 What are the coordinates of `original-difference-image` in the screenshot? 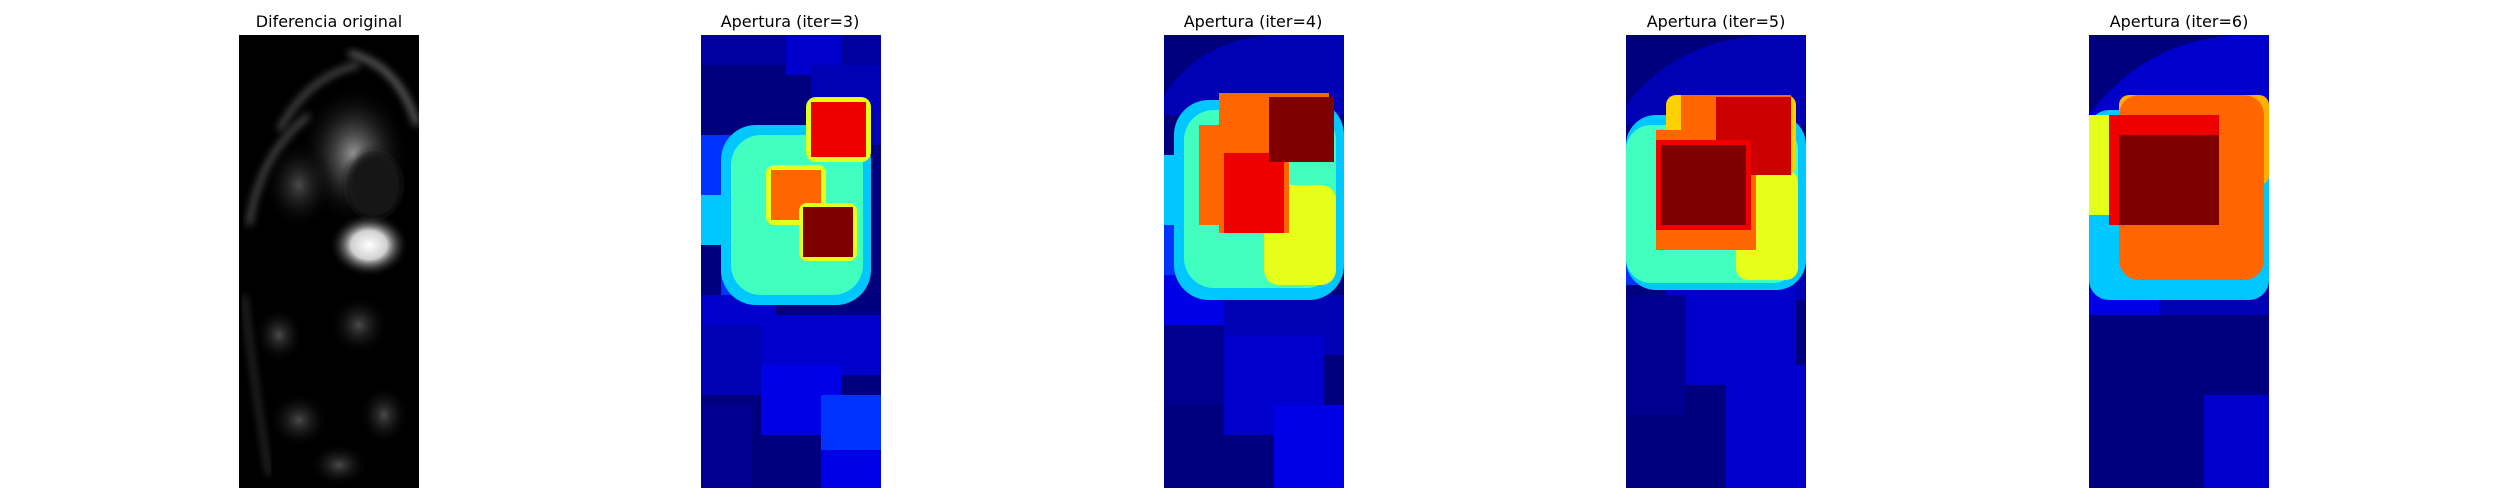 It's located at (329, 261).